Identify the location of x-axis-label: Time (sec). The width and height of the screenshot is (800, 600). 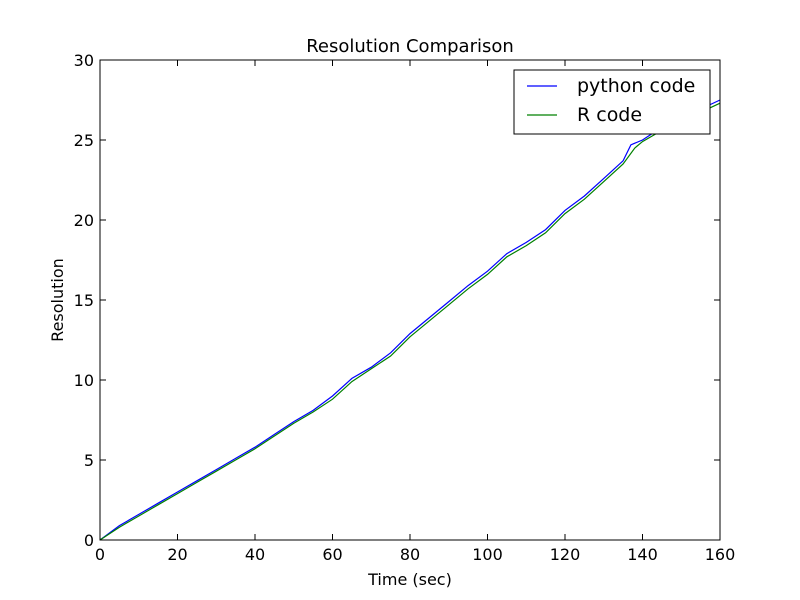
(409, 579).